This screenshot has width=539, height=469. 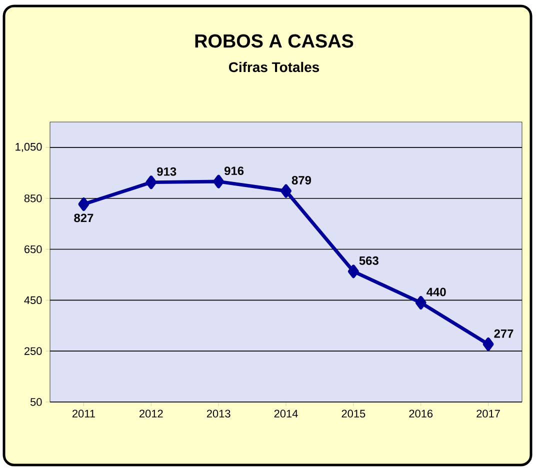 I want to click on y-tick-label: 50, so click(x=36, y=402).